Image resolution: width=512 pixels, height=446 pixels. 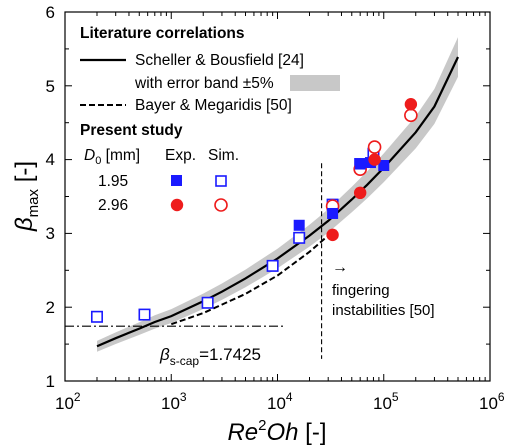 I want to click on x-tick-label-1e4: 10⁴, so click(x=280, y=401).